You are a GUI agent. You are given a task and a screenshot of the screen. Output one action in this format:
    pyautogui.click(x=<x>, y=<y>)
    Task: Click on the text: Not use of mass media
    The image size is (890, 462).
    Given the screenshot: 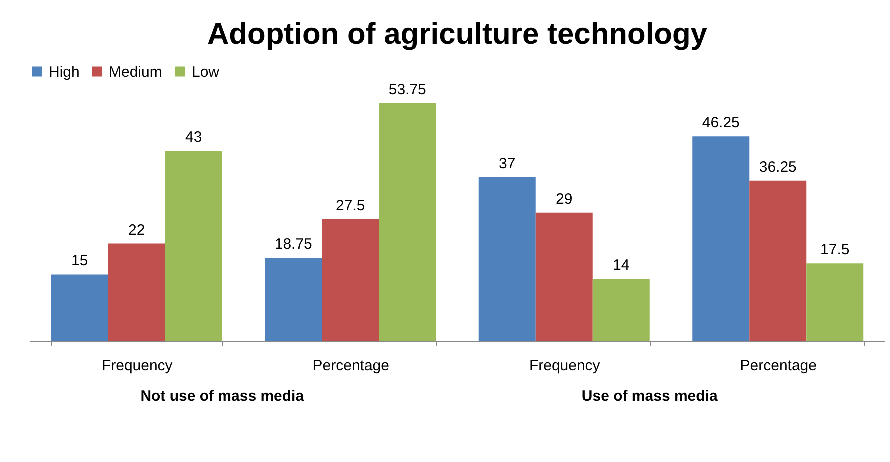 What is the action you would take?
    pyautogui.click(x=222, y=396)
    